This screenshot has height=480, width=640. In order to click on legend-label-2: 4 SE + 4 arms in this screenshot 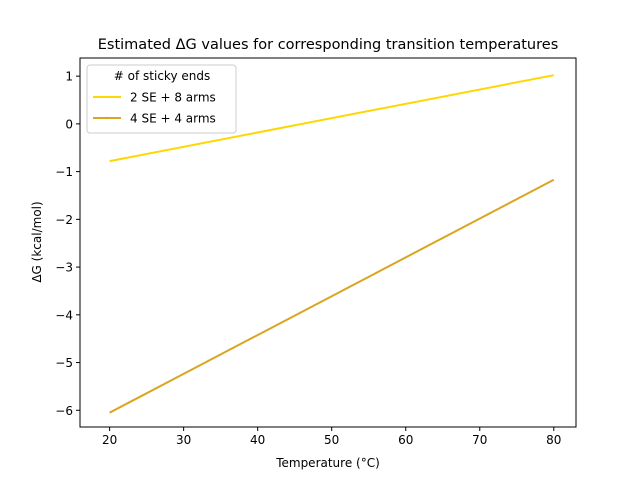, I will do `click(173, 119)`.